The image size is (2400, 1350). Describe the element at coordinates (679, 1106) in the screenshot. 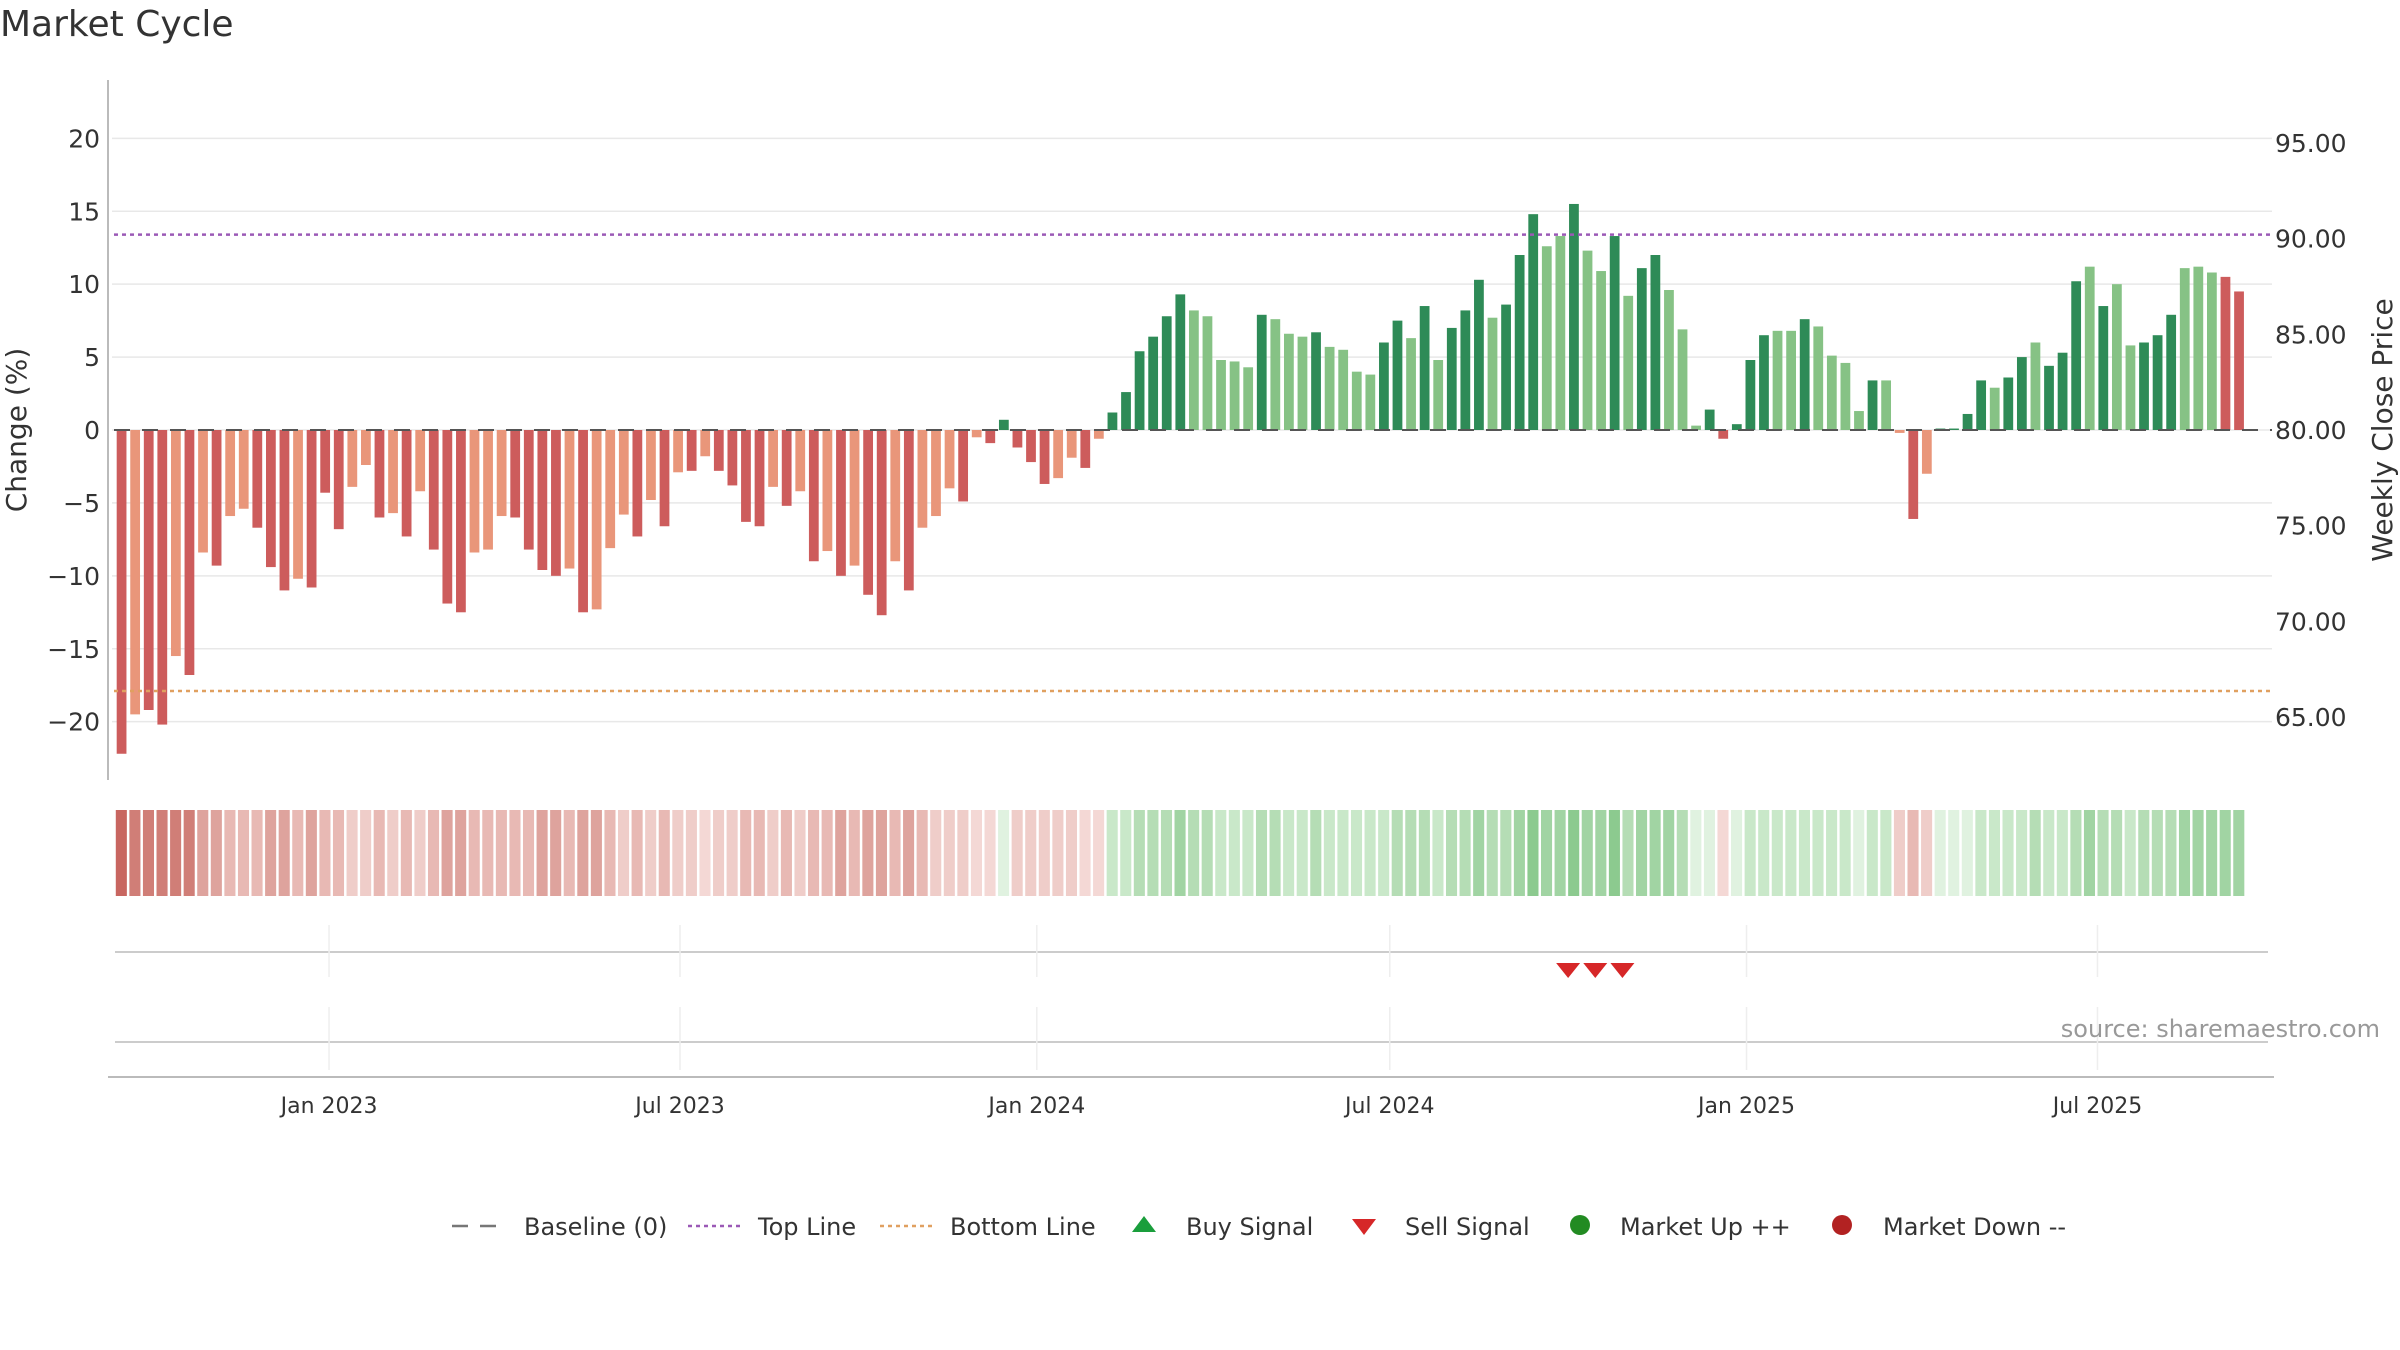

I see `x-tick-label: Jul 2023` at that location.